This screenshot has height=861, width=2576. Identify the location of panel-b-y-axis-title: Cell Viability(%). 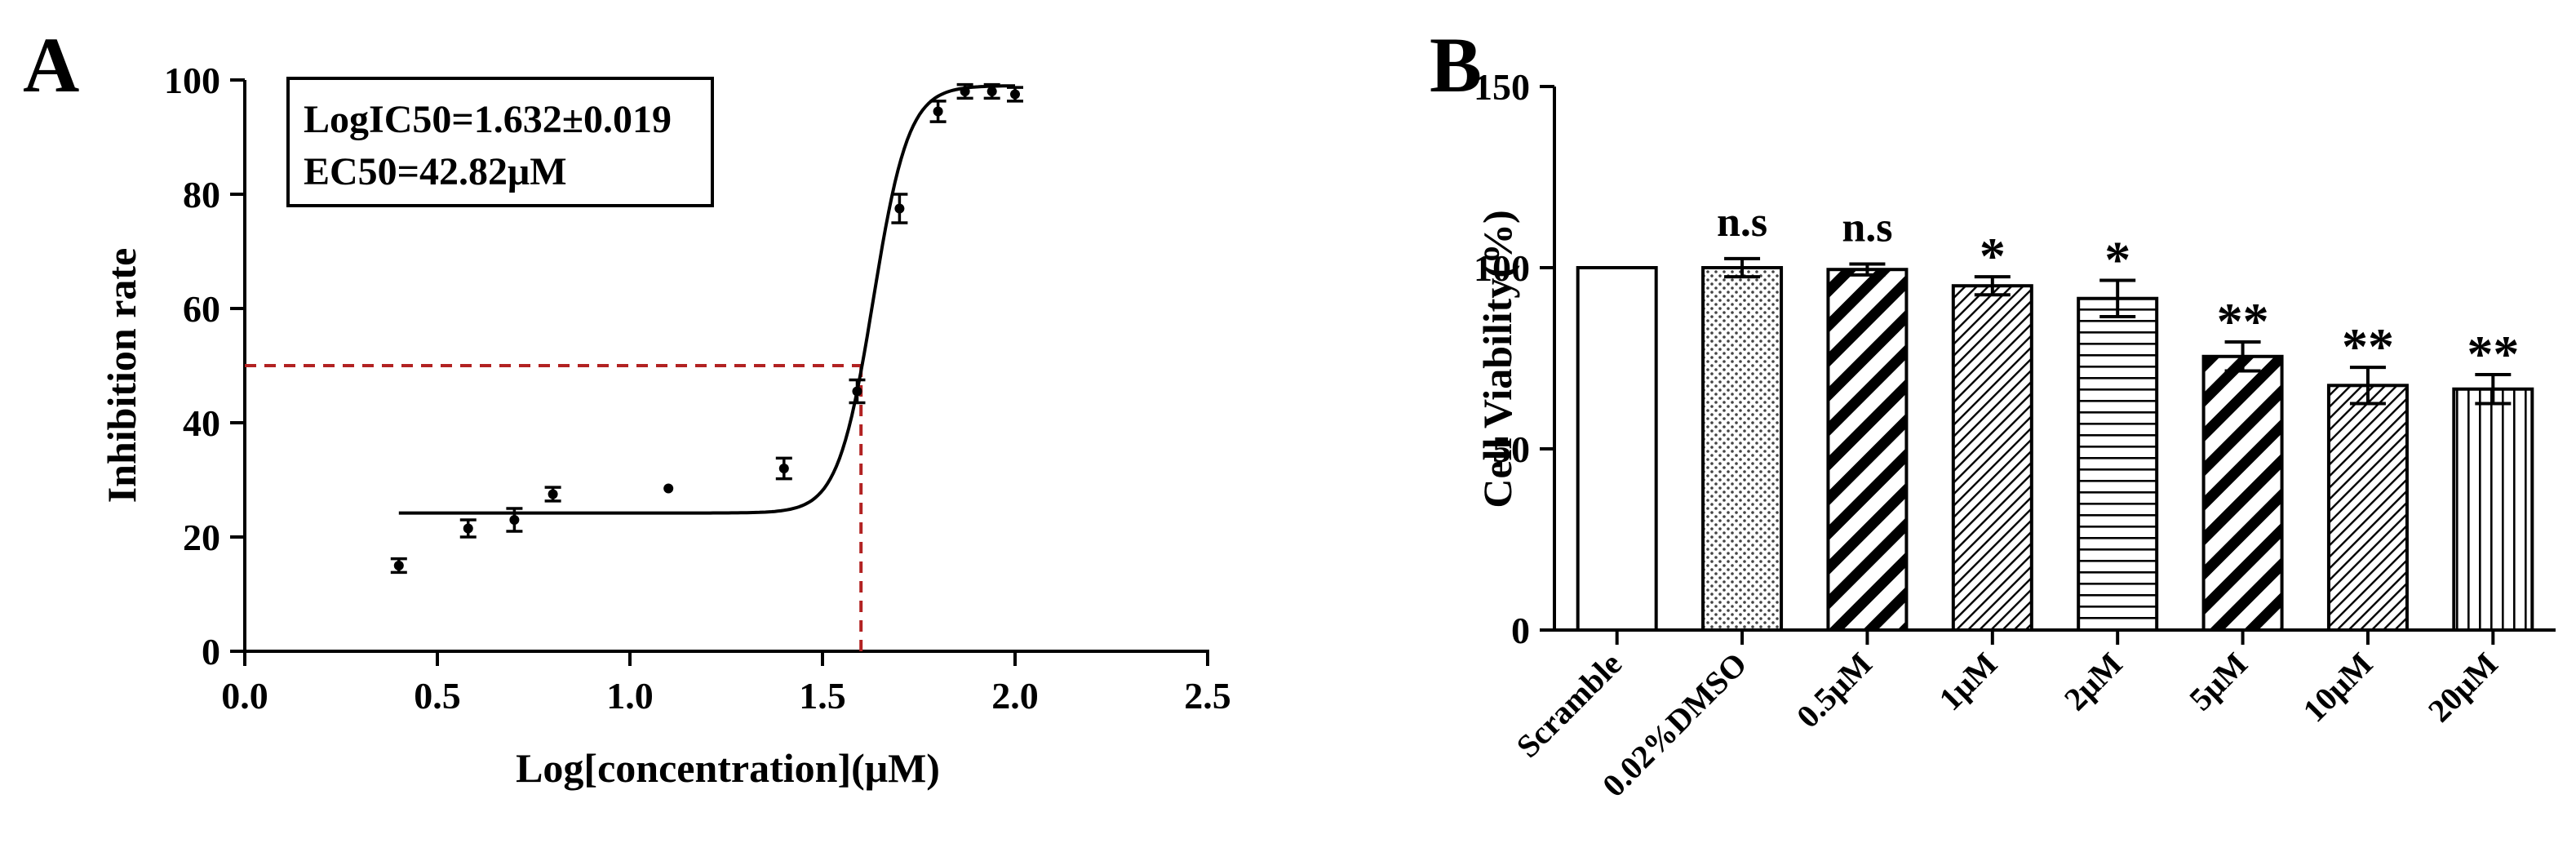
(1497, 359).